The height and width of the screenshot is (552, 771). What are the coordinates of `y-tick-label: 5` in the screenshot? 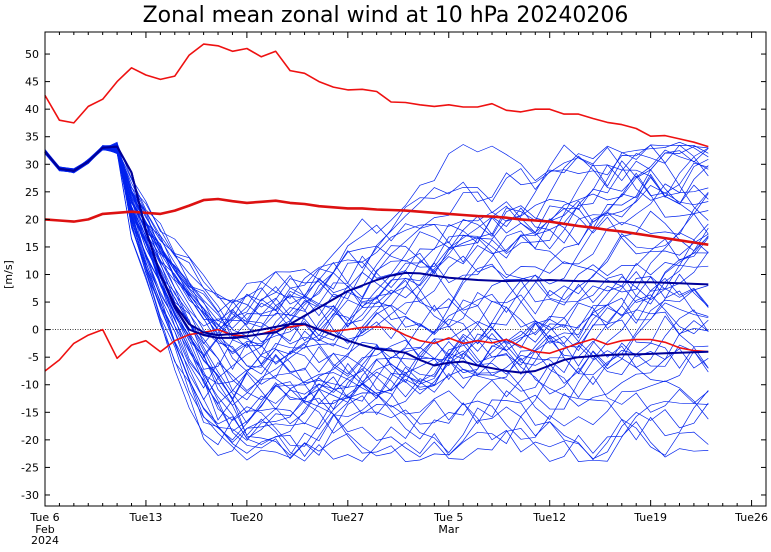 It's located at (35, 302).